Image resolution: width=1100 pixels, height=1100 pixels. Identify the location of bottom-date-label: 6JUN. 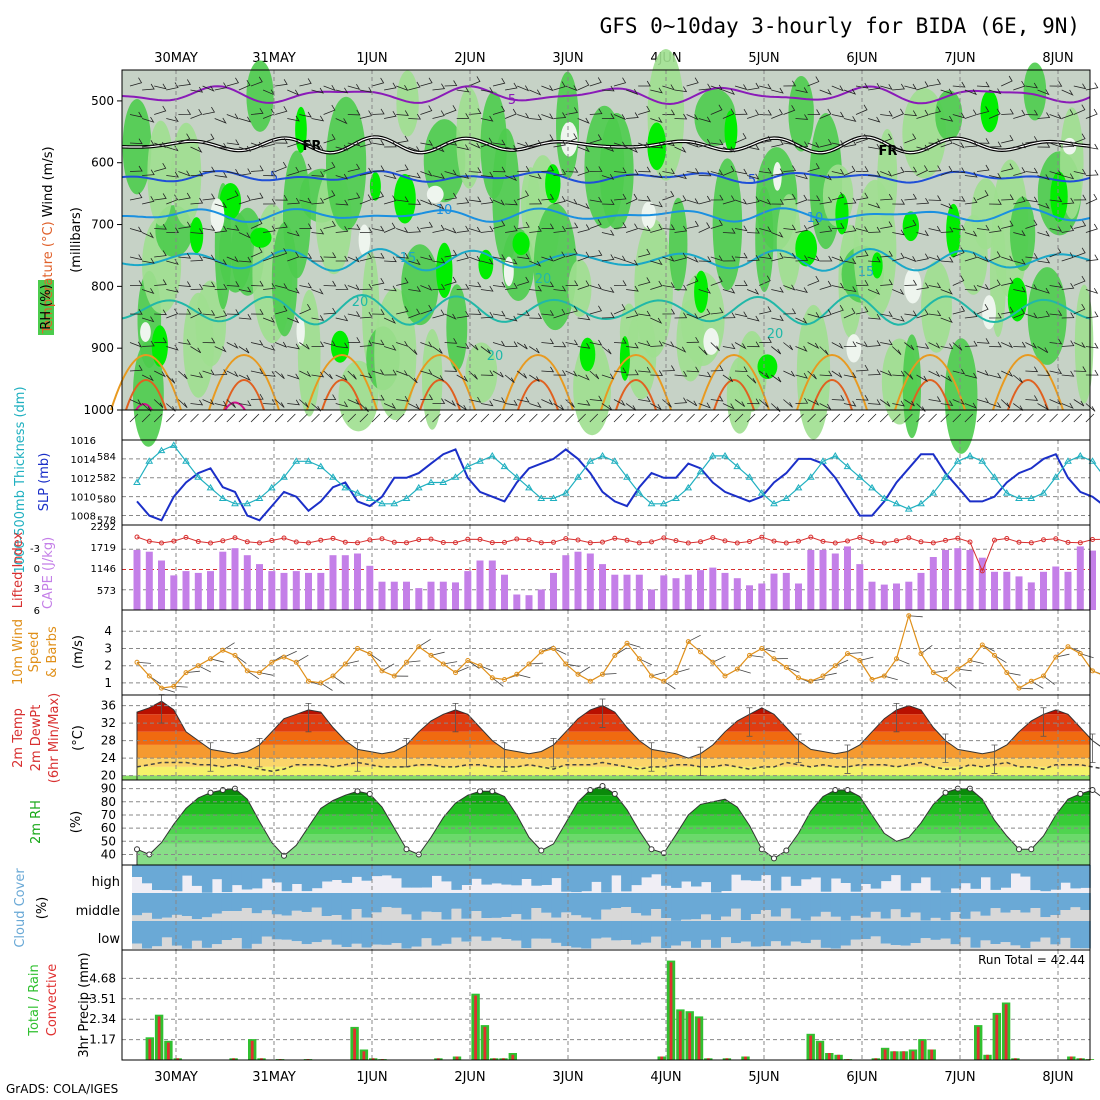
(861, 1077).